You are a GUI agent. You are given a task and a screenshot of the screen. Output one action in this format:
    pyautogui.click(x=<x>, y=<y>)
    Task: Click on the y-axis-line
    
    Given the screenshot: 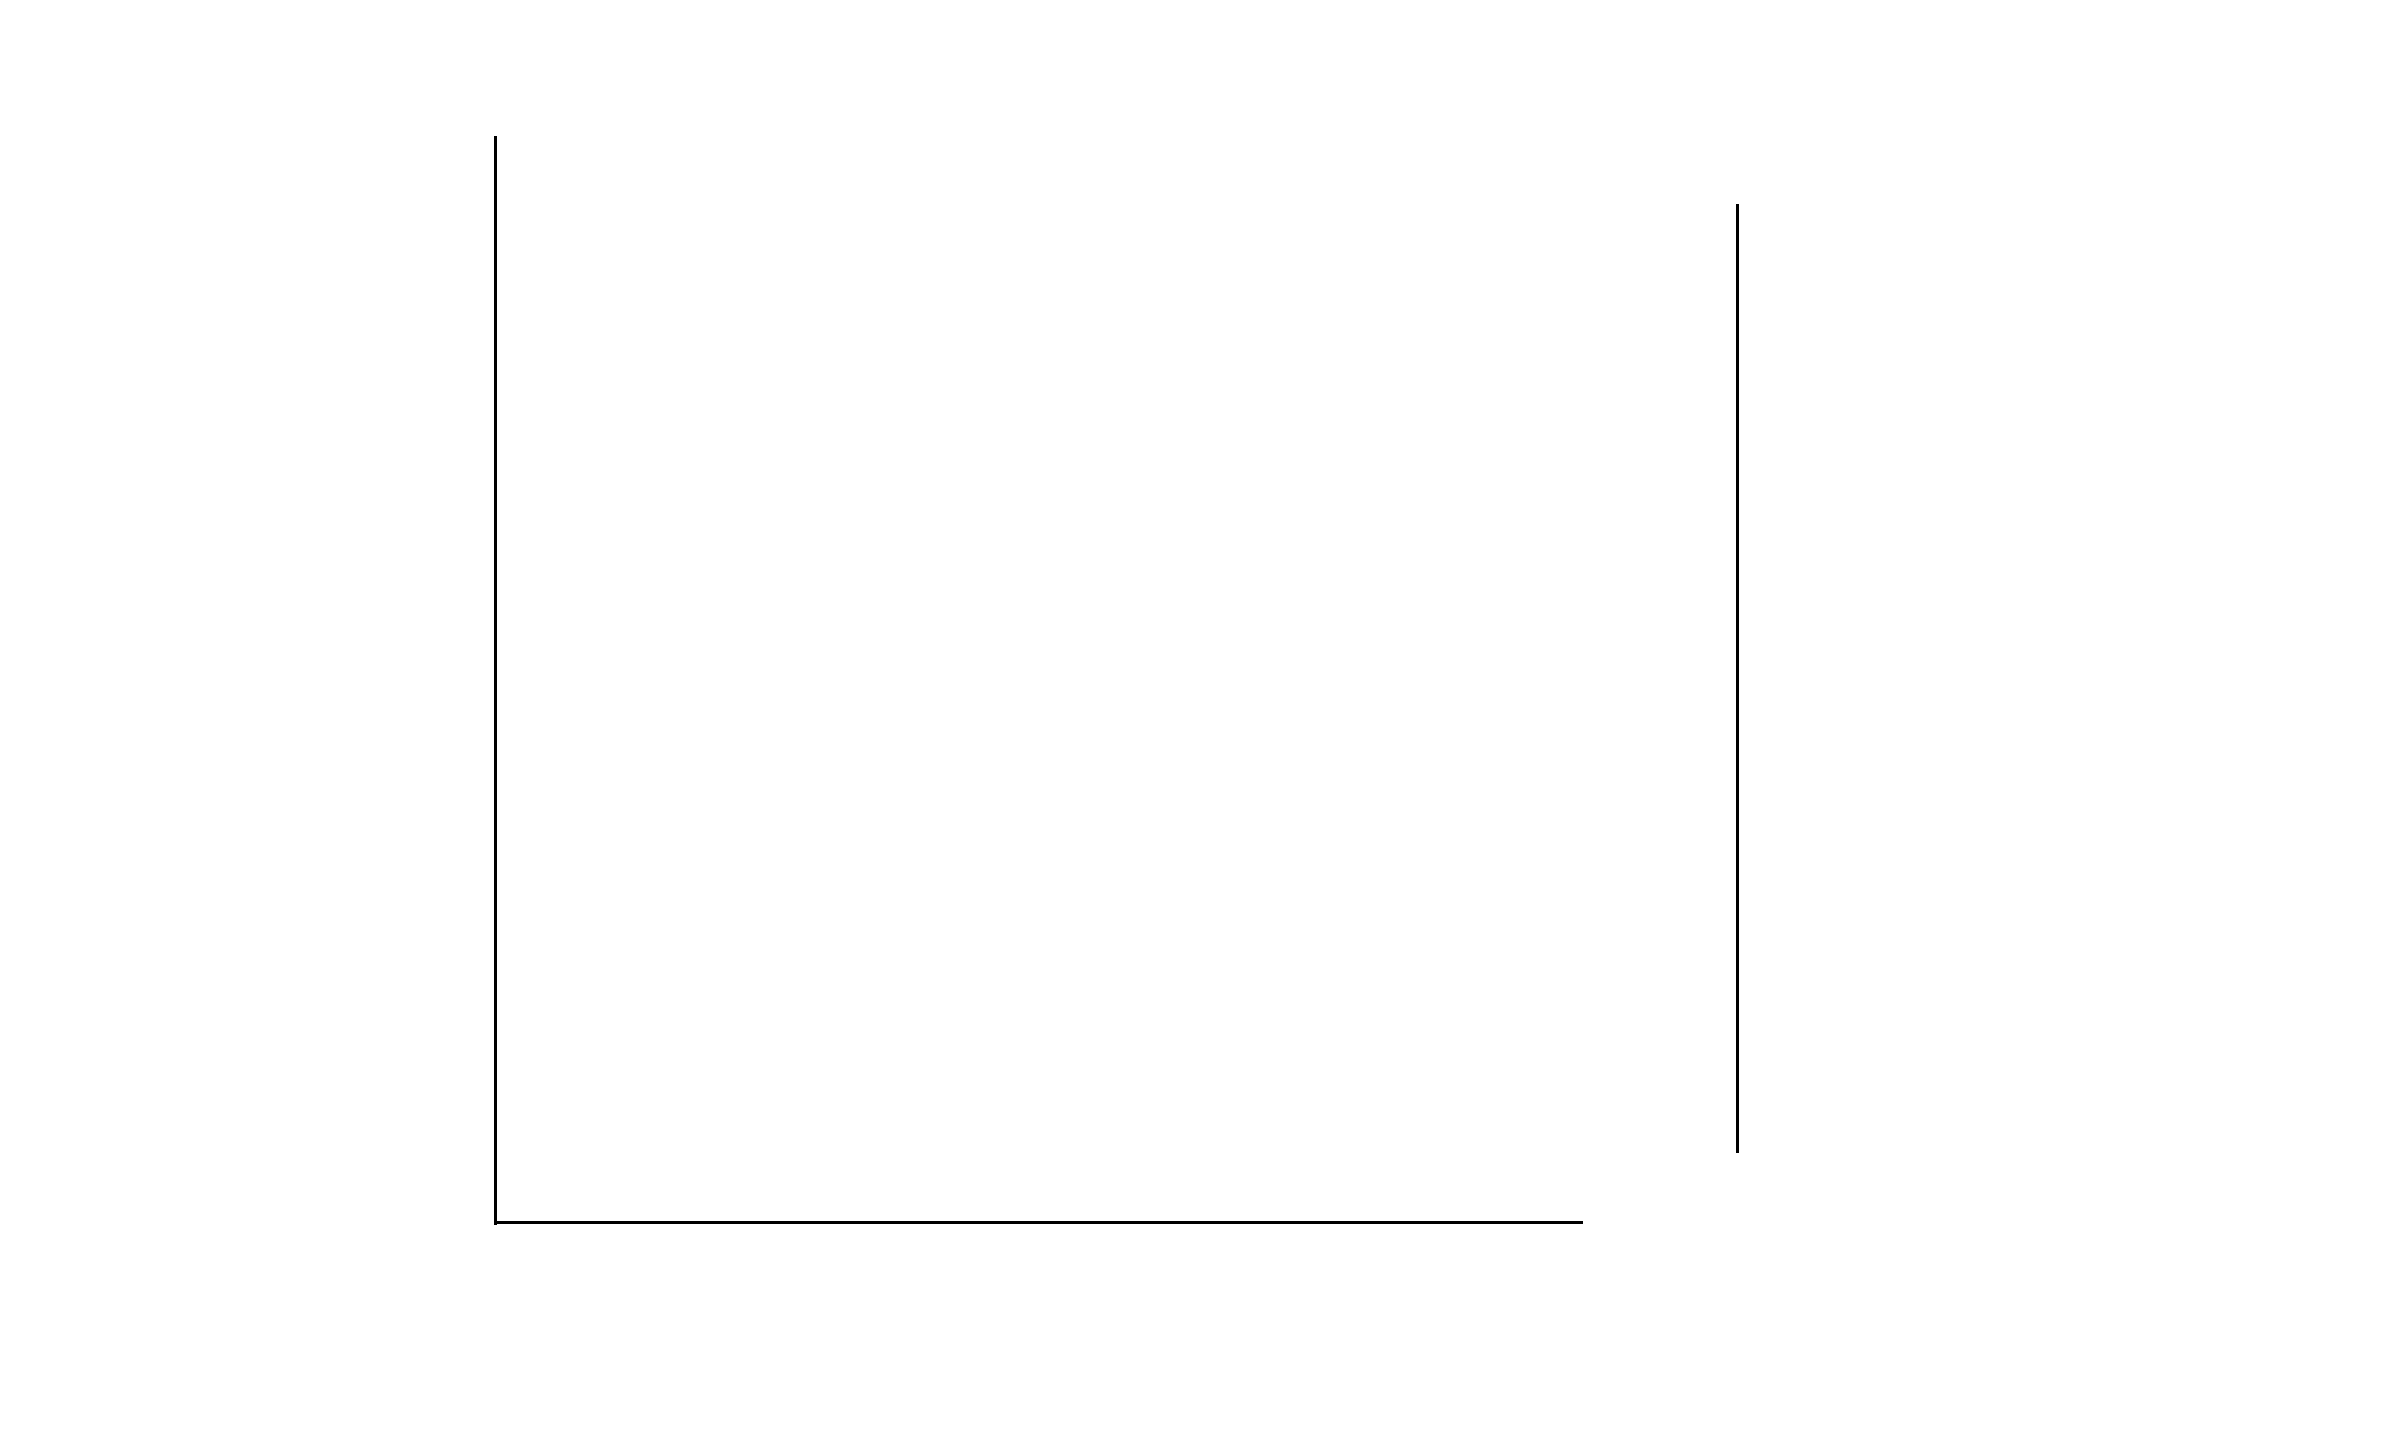 What is the action you would take?
    pyautogui.click(x=495, y=680)
    